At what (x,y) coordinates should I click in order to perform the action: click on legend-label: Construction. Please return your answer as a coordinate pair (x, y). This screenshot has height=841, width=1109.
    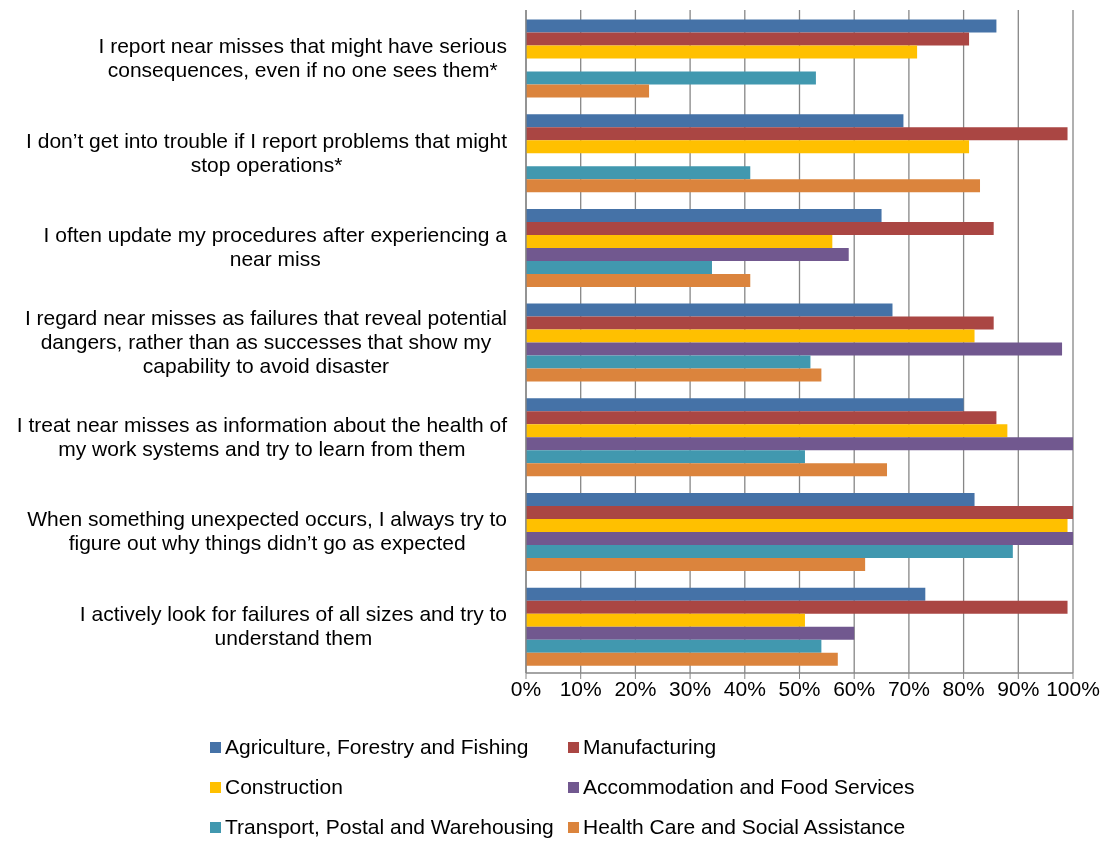
    Looking at the image, I should click on (284, 787).